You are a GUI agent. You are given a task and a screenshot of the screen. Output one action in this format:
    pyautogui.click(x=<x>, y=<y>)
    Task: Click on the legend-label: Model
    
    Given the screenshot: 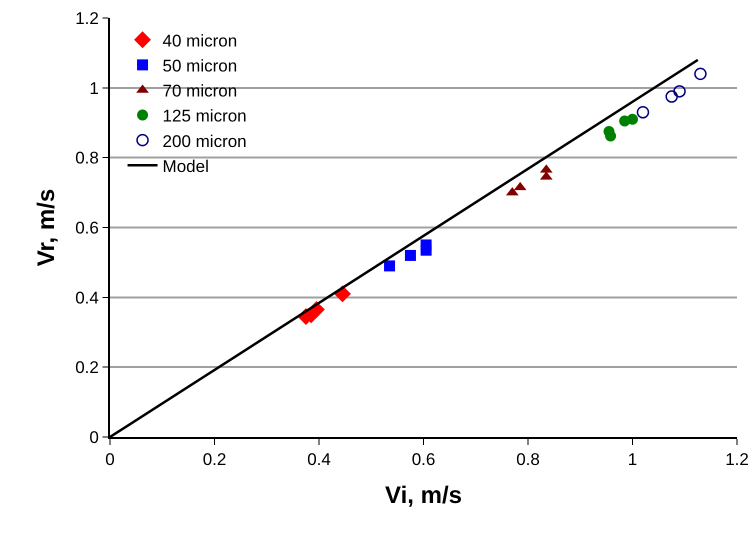 What is the action you would take?
    pyautogui.click(x=185, y=166)
    